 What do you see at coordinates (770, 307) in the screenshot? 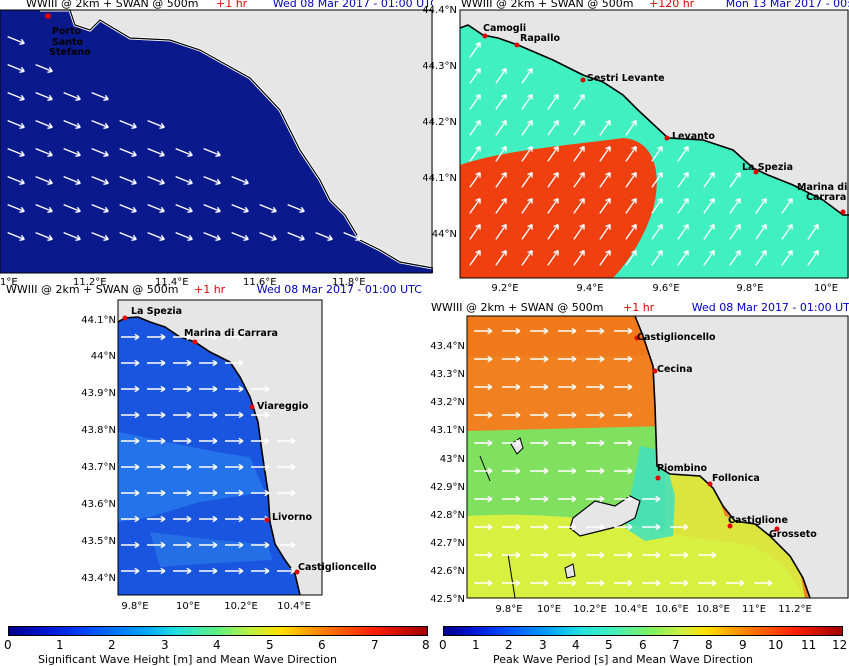
I see `date-label: Wed 08 Mar 2017 - 01:00 UTC` at bounding box center [770, 307].